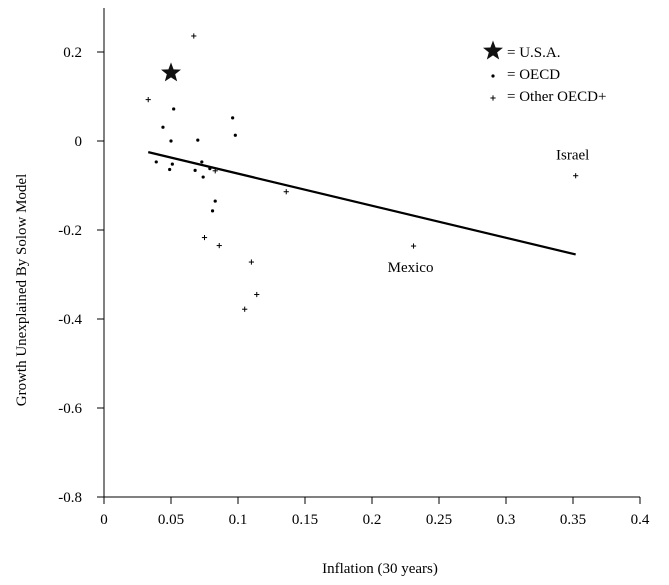 The width and height of the screenshot is (669, 585). Describe the element at coordinates (533, 75) in the screenshot. I see `legend-label: = OECD` at that location.